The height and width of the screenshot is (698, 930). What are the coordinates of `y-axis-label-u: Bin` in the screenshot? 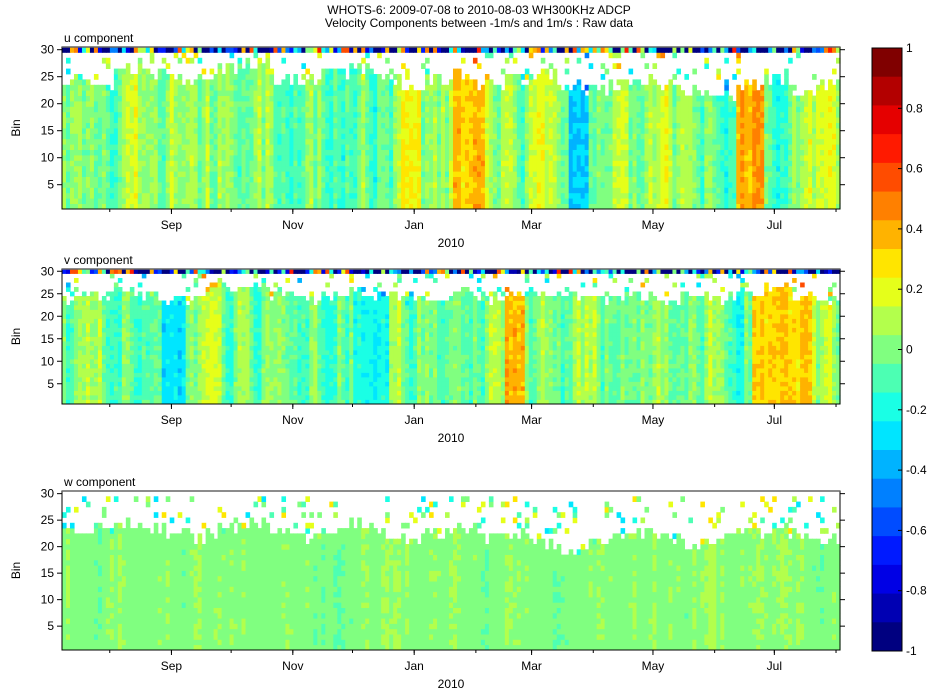 It's located at (16, 127).